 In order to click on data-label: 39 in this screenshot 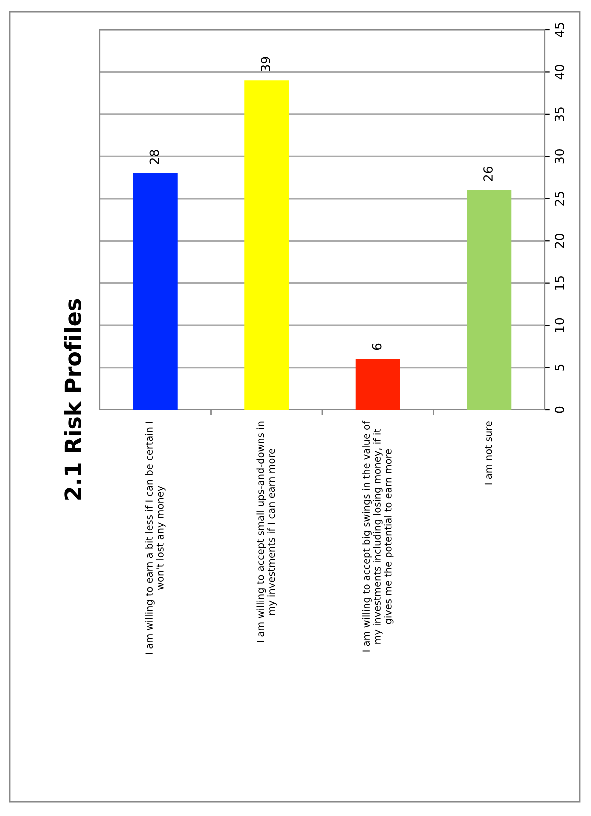, I will do `click(265, 64)`.